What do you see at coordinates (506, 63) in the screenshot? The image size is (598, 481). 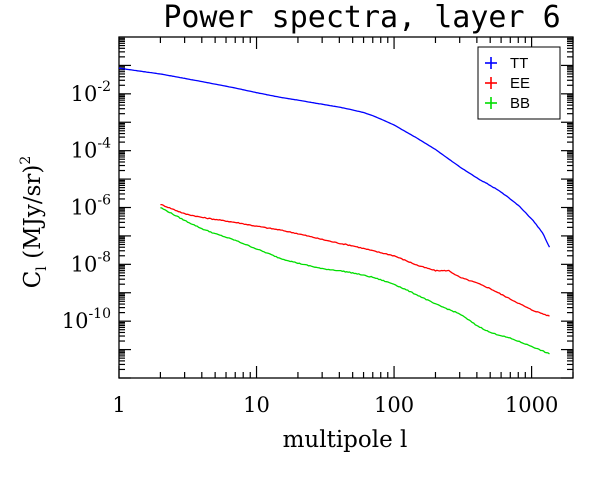 I see `legend-item-tt: TT` at bounding box center [506, 63].